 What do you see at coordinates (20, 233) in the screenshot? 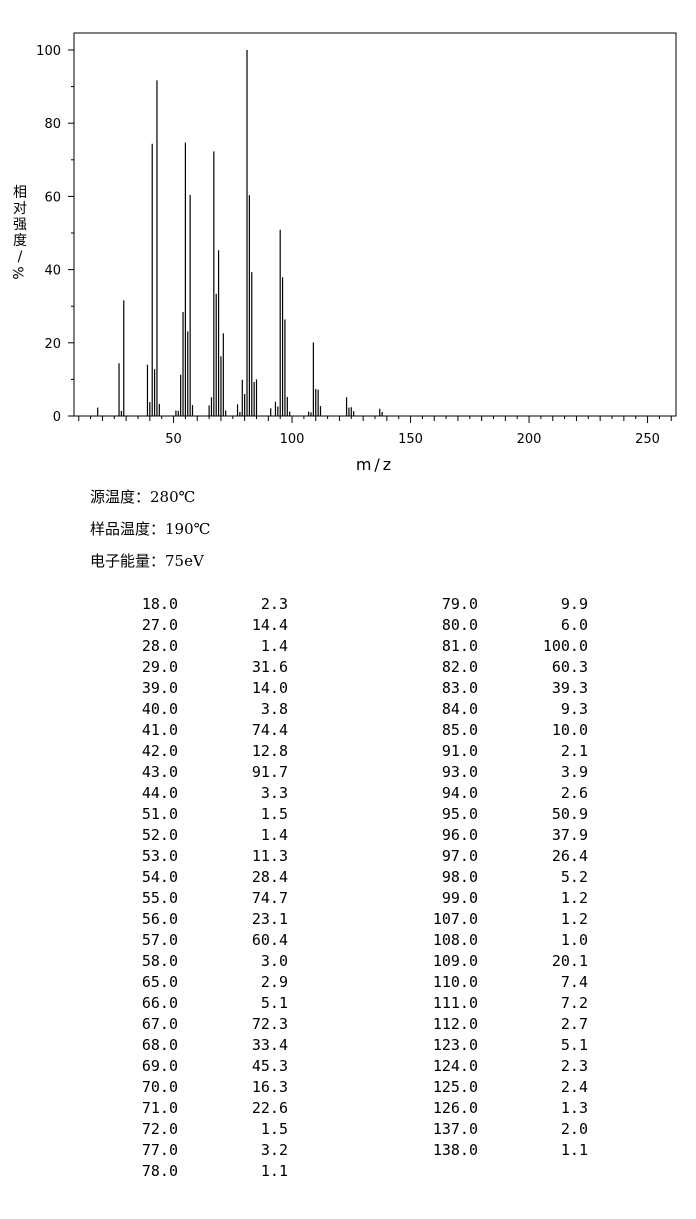
I see `y-axis-label: 相 对 强 度 / %` at bounding box center [20, 233].